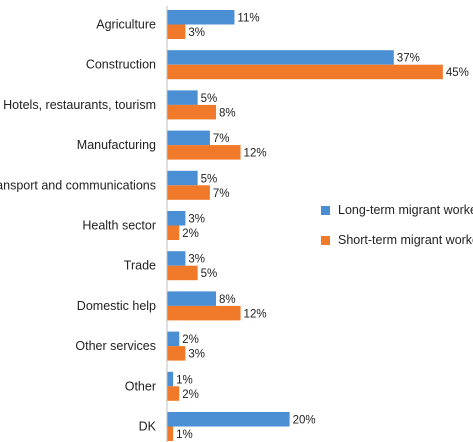  Describe the element at coordinates (148, 427) in the screenshot. I see `category-label: DK` at that location.